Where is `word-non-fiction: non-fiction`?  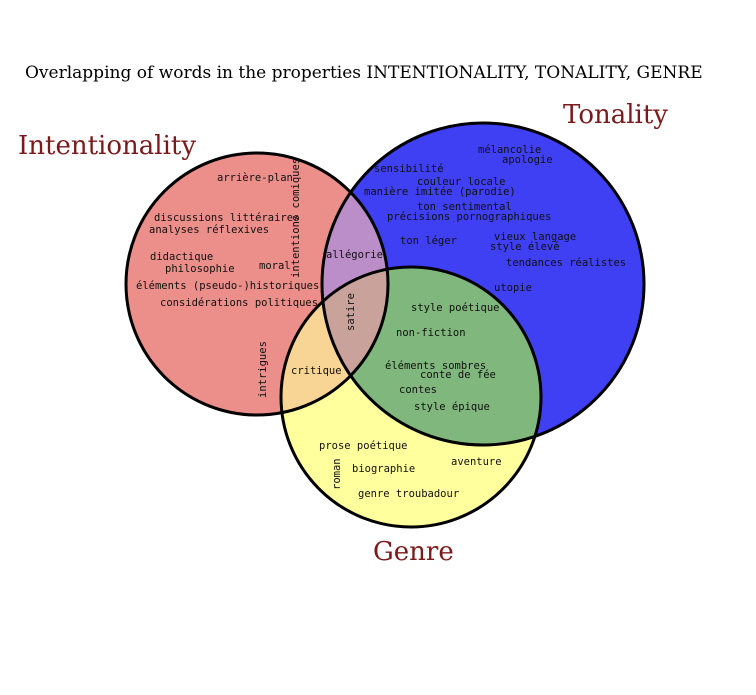 word-non-fiction: non-fiction is located at coordinates (431, 333).